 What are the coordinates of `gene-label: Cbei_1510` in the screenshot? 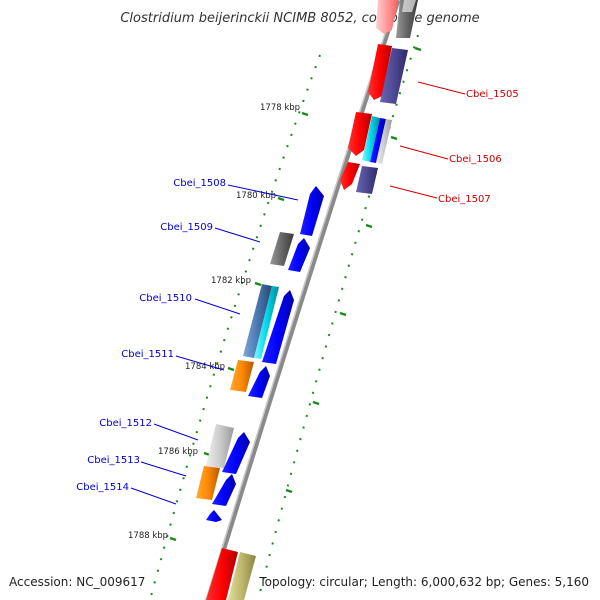 It's located at (165, 298).